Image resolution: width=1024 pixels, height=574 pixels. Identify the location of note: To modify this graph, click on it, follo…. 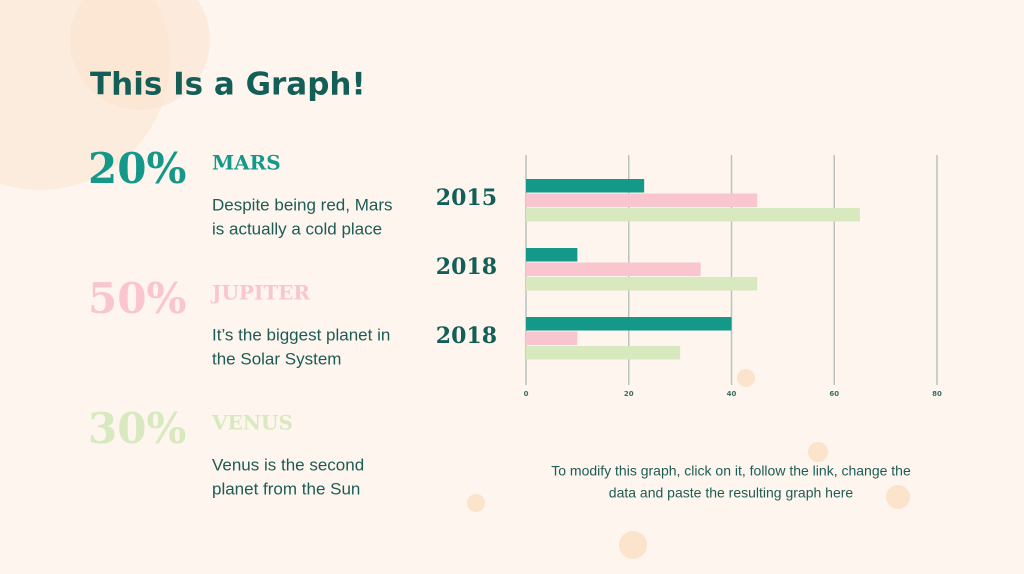
(731, 471).